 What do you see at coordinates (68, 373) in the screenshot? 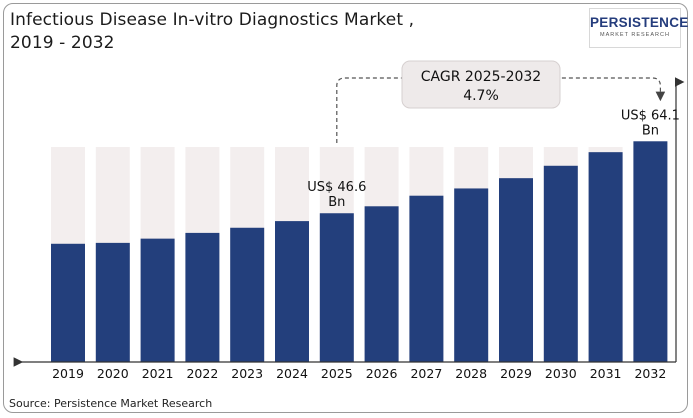
I see `x-tick-label-2019: 2019` at bounding box center [68, 373].